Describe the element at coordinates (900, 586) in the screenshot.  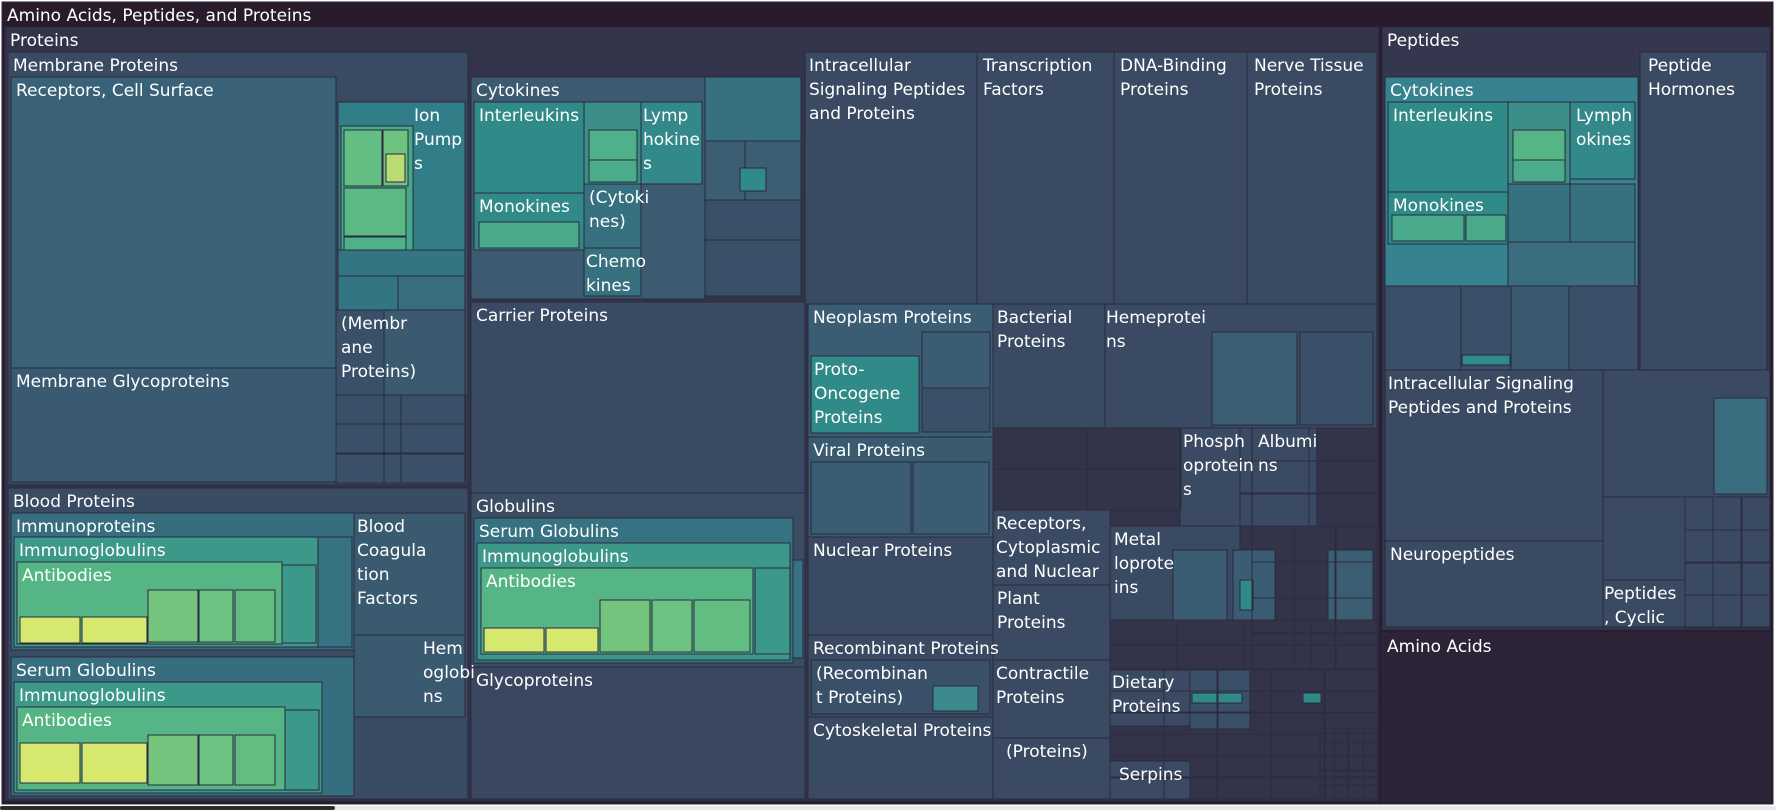
I see `treemap-cell-nuclear-proteins` at that location.